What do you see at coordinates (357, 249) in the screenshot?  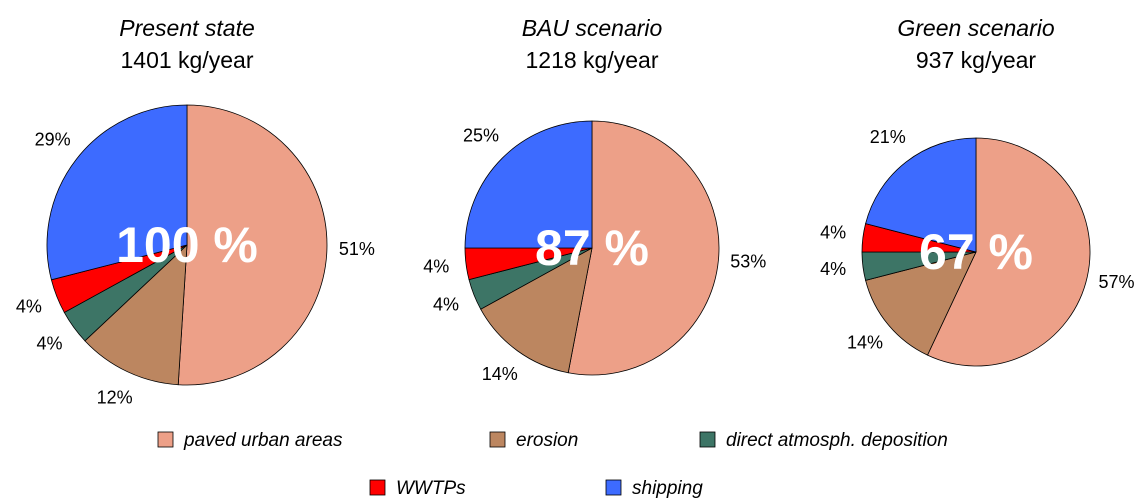 I see `slice-label: 51%` at bounding box center [357, 249].